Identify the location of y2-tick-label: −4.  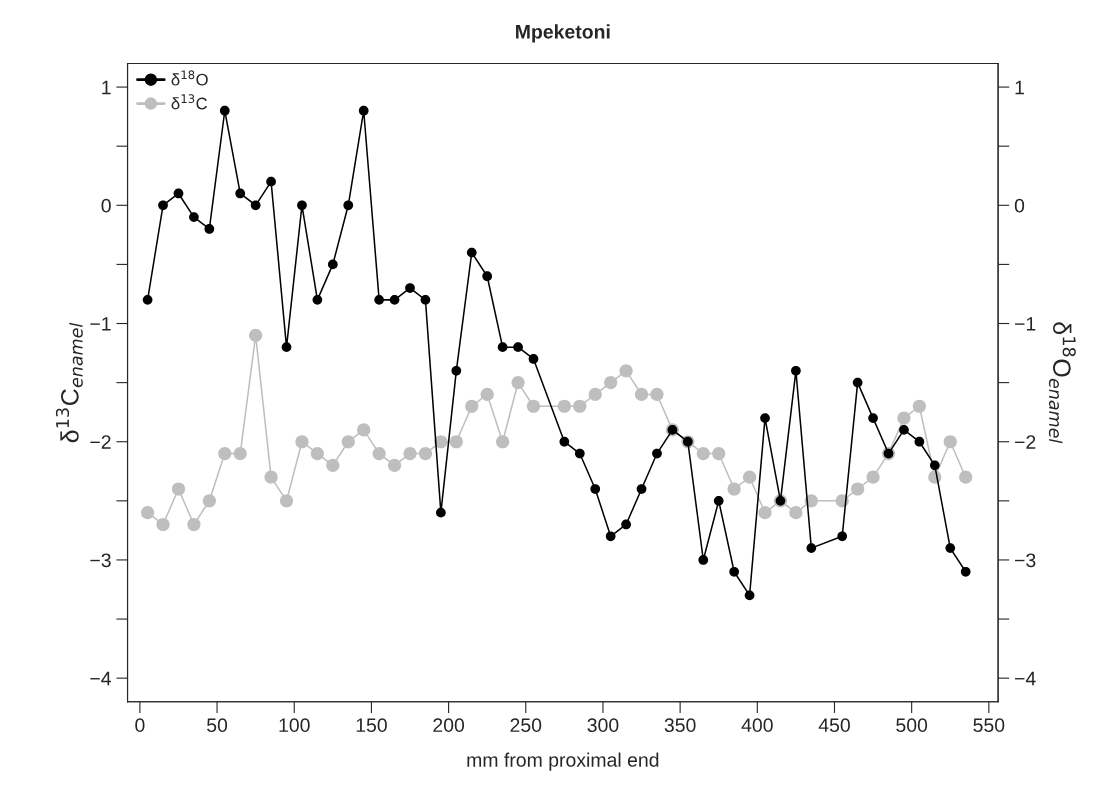
(1025, 678).